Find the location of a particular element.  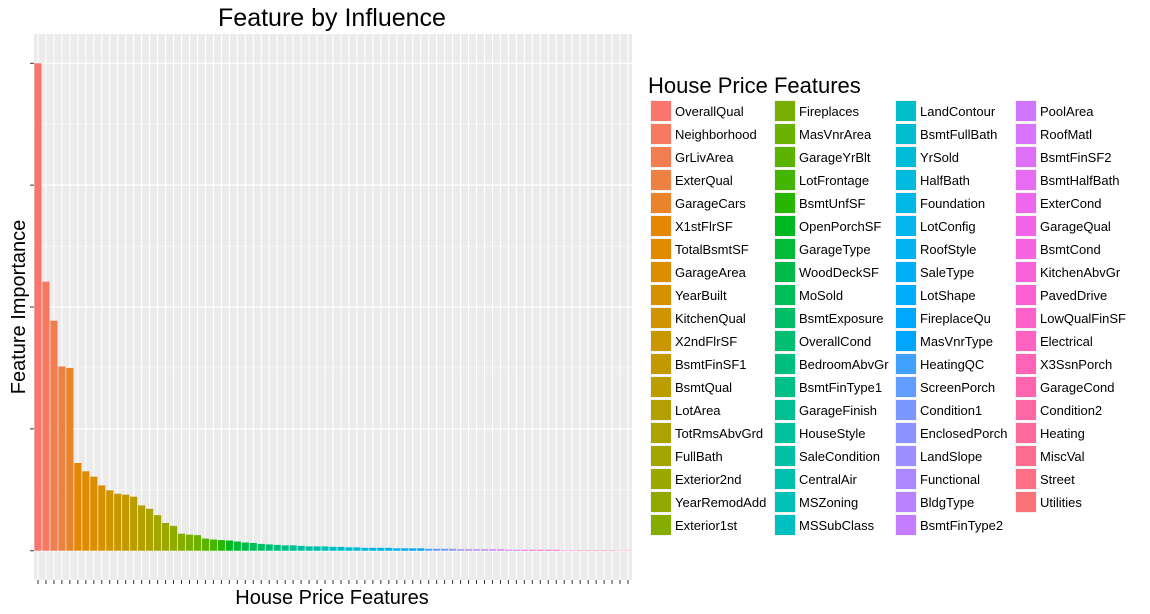

bar-LotArea is located at coordinates (142, 528).